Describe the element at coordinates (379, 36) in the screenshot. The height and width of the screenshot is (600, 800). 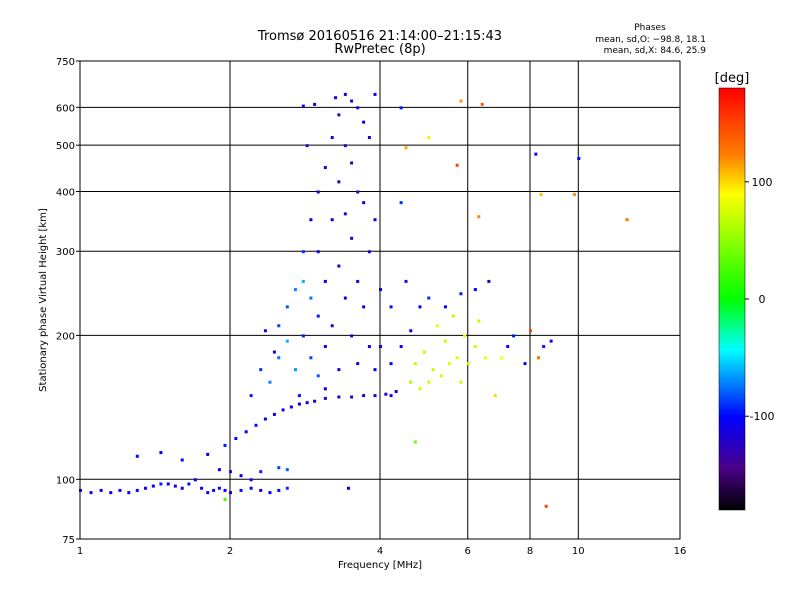
I see `chart-title: Tromsø 20160516 21:14:00–21:15:43` at that location.